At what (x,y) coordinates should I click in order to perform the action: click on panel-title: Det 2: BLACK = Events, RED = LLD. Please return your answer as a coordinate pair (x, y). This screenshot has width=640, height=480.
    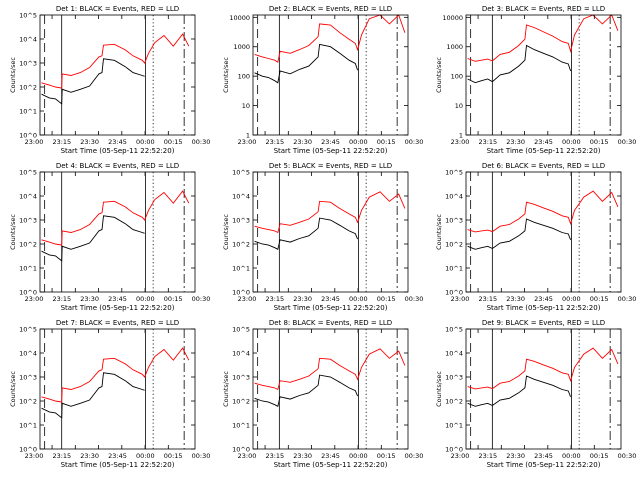
    Looking at the image, I should click on (330, 9).